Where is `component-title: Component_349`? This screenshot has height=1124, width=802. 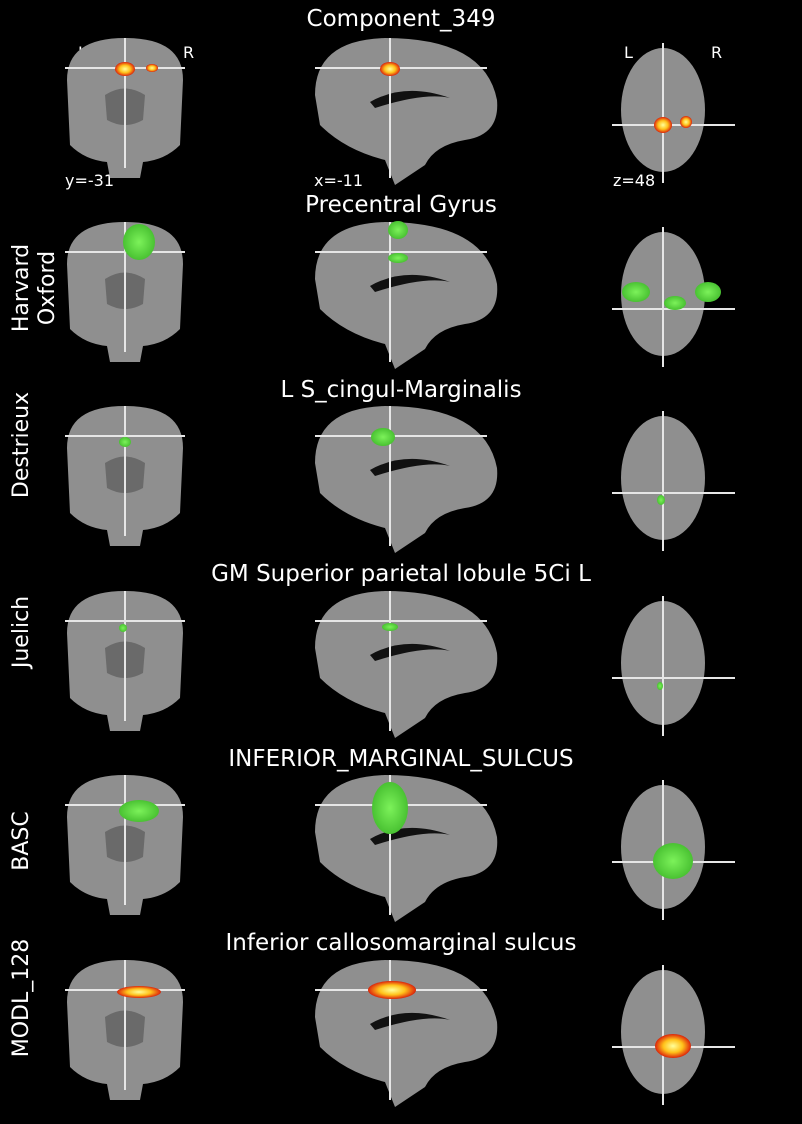
component-title: Component_349 is located at coordinates (401, 19).